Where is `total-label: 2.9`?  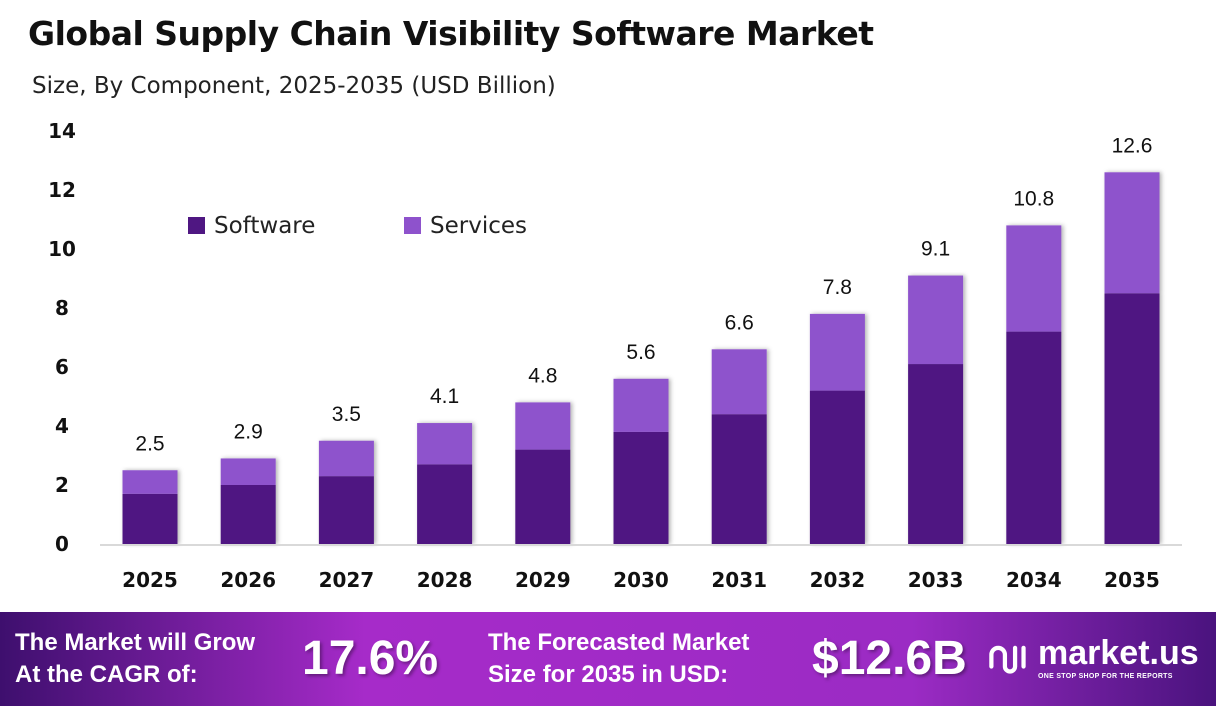
total-label: 2.9 is located at coordinates (248, 431).